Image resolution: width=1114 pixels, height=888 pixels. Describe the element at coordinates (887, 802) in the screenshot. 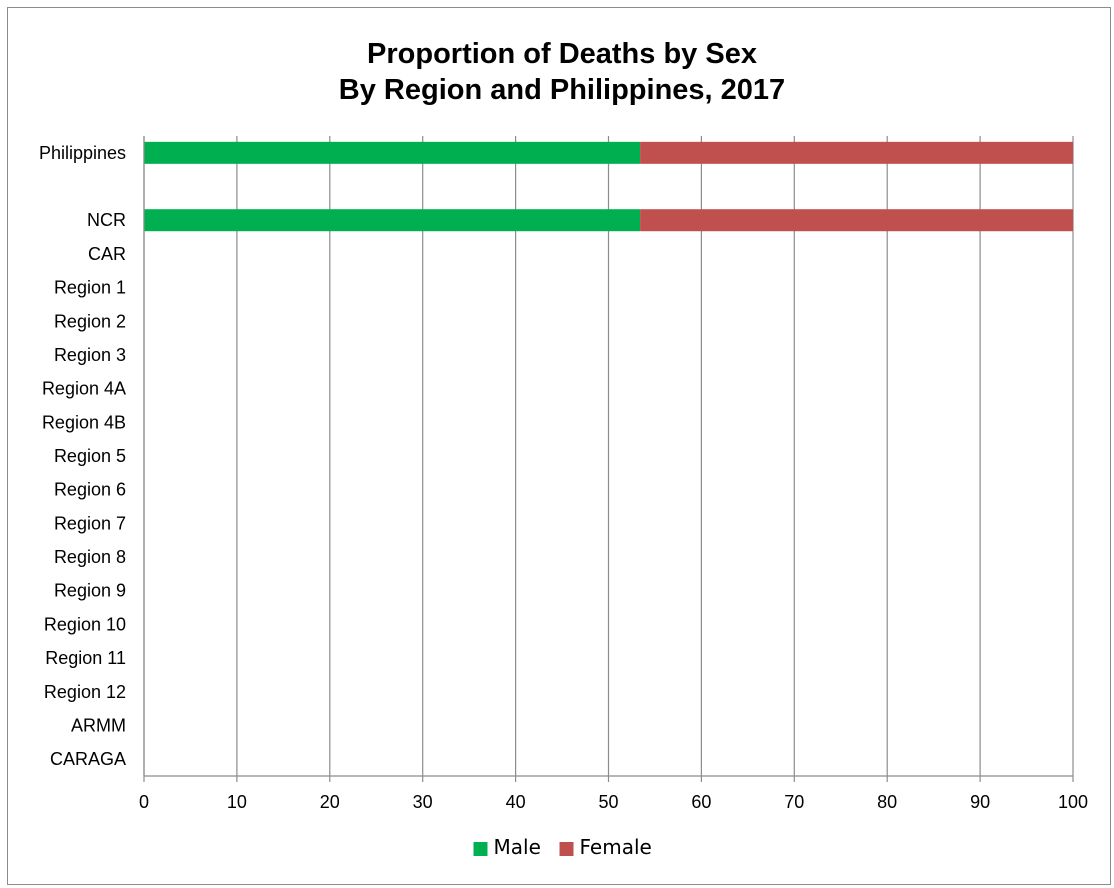

I see `x-tick-label: 80` at that location.